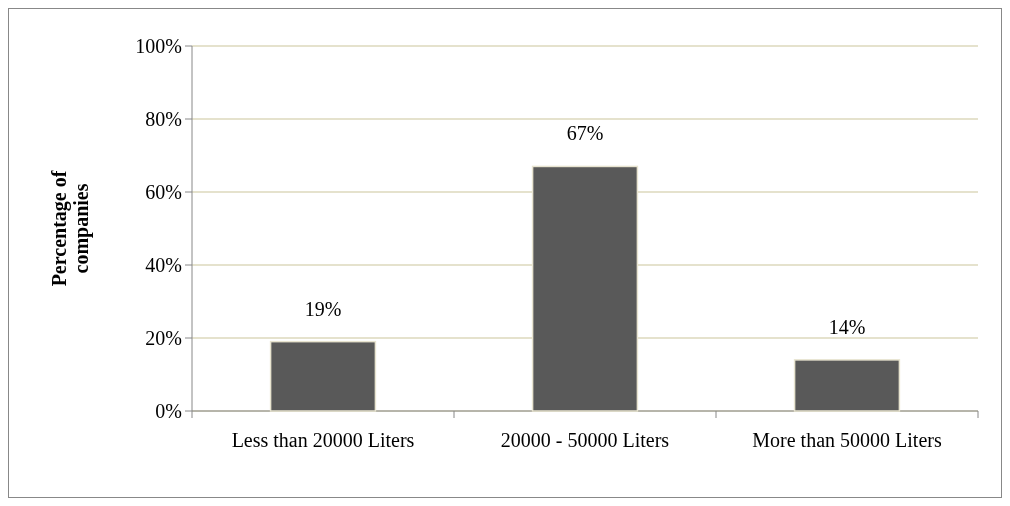 The height and width of the screenshot is (506, 1010). I want to click on x-tick-label: 20000 - 50000 Liters, so click(585, 440).